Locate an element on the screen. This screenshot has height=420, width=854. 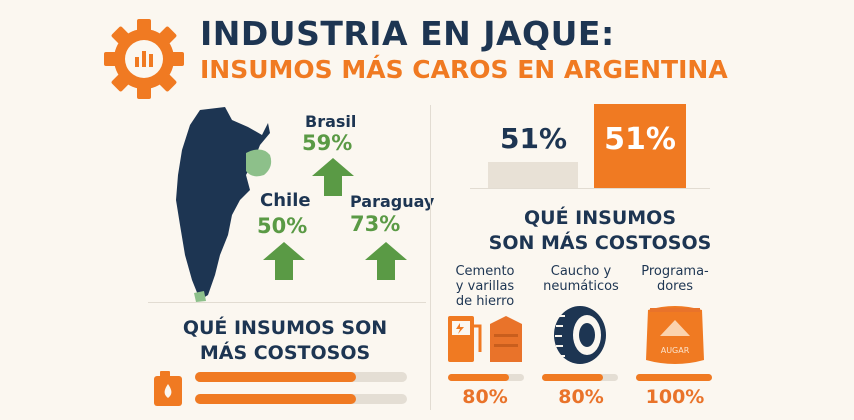
item-caucho-bar-track is located at coordinates (580, 377).